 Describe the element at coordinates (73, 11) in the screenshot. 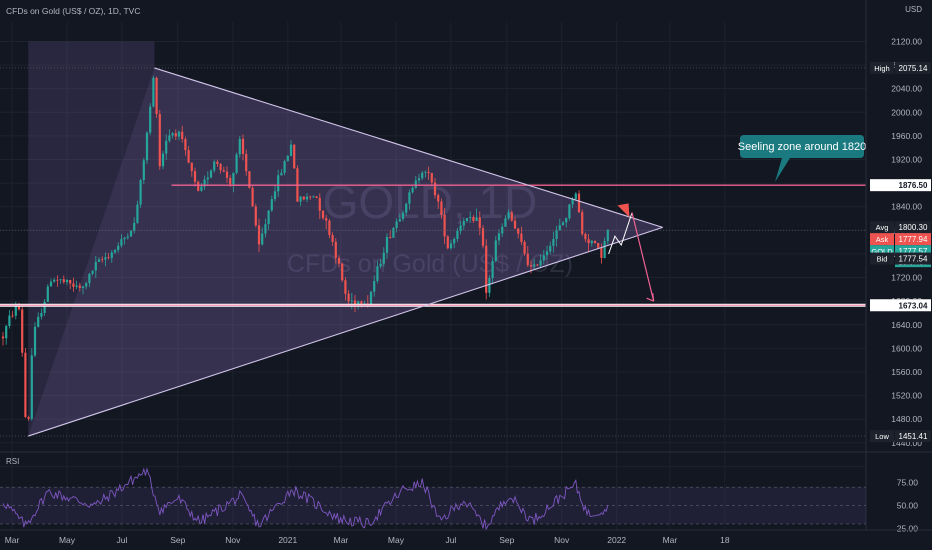

I see `symbol-title: CFDs on Gold (US$ / OZ), 1D, TVC` at that location.